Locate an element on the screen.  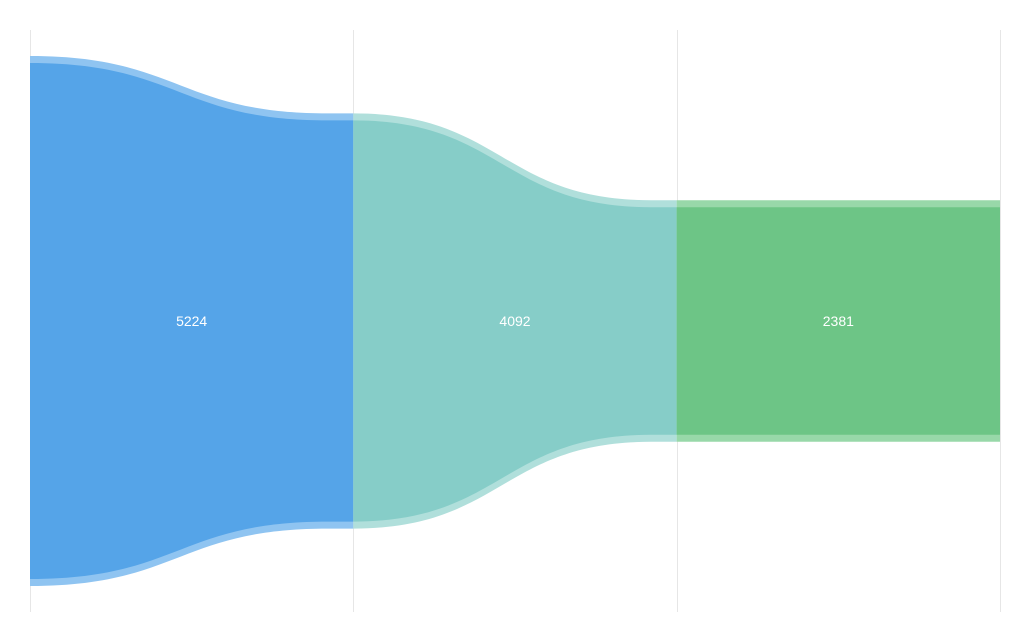
stage-value-label: 2381 is located at coordinates (838, 321).